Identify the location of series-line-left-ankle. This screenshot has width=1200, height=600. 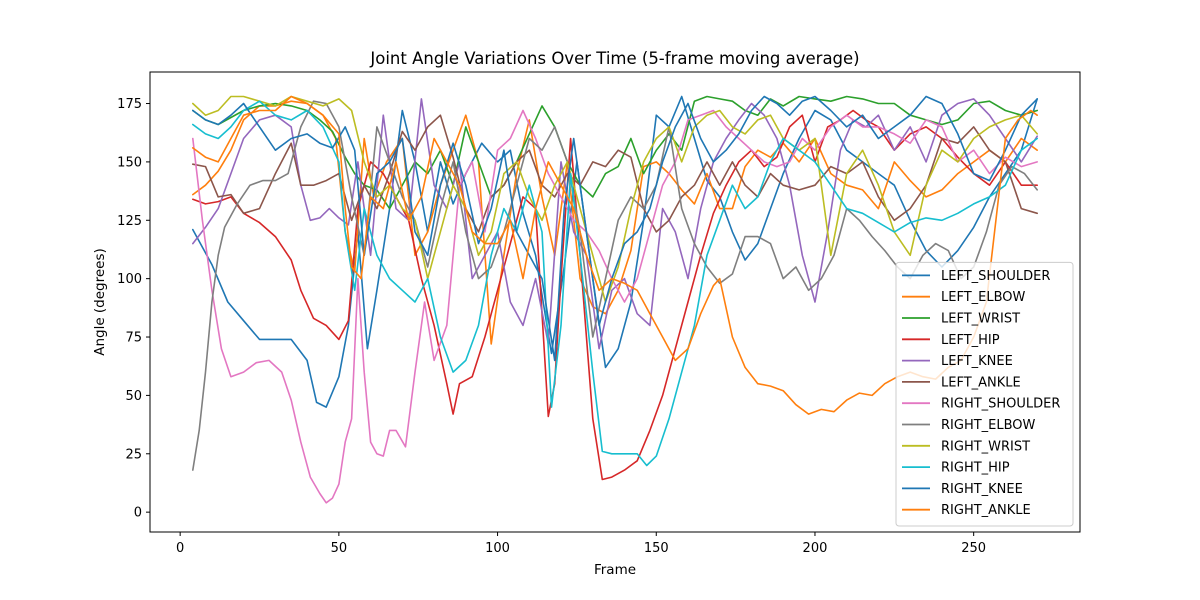
(615, 173).